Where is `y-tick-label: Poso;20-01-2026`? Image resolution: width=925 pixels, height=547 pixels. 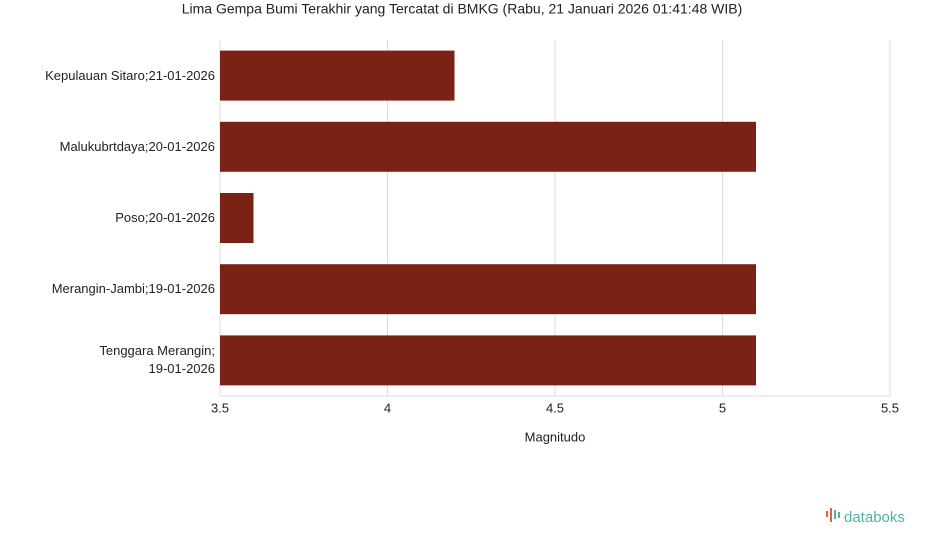 y-tick-label: Poso;20-01-2026 is located at coordinates (165, 217).